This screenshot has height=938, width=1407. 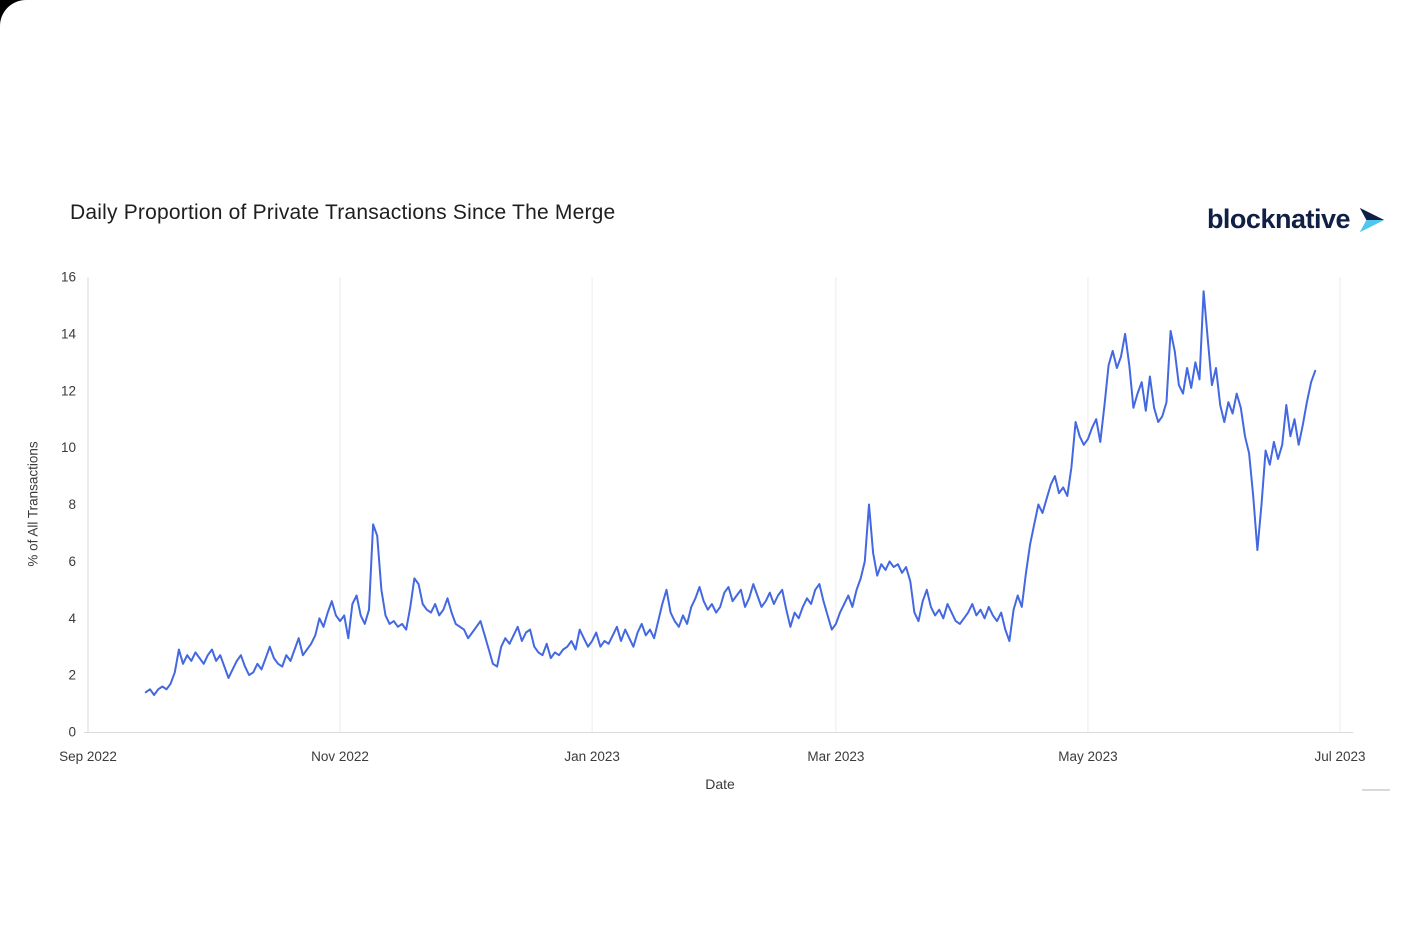 I want to click on y-tick-label: 12, so click(x=68, y=390).